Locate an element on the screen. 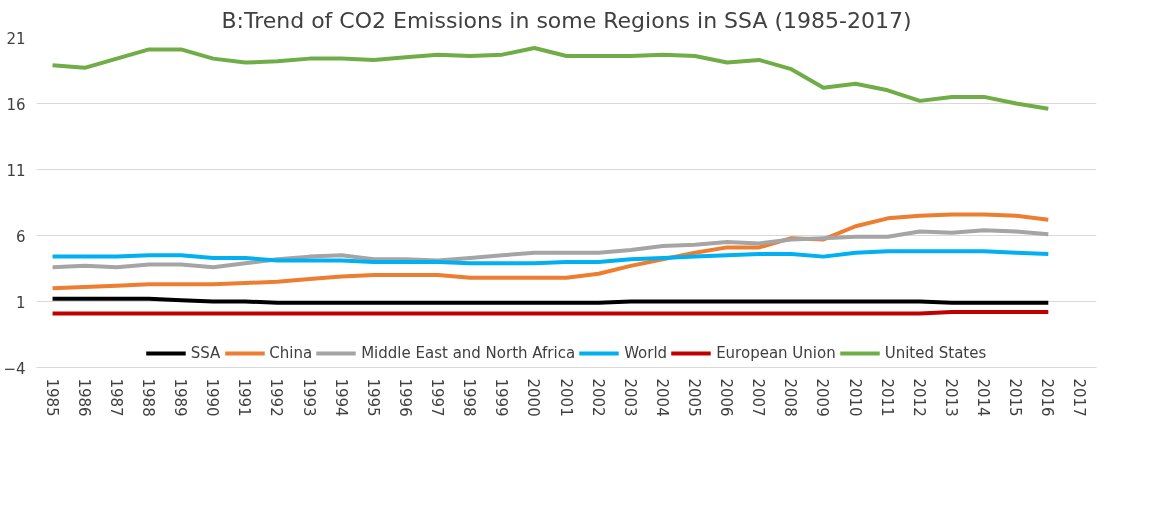  y-tick-label: 11 is located at coordinates (16, 170).